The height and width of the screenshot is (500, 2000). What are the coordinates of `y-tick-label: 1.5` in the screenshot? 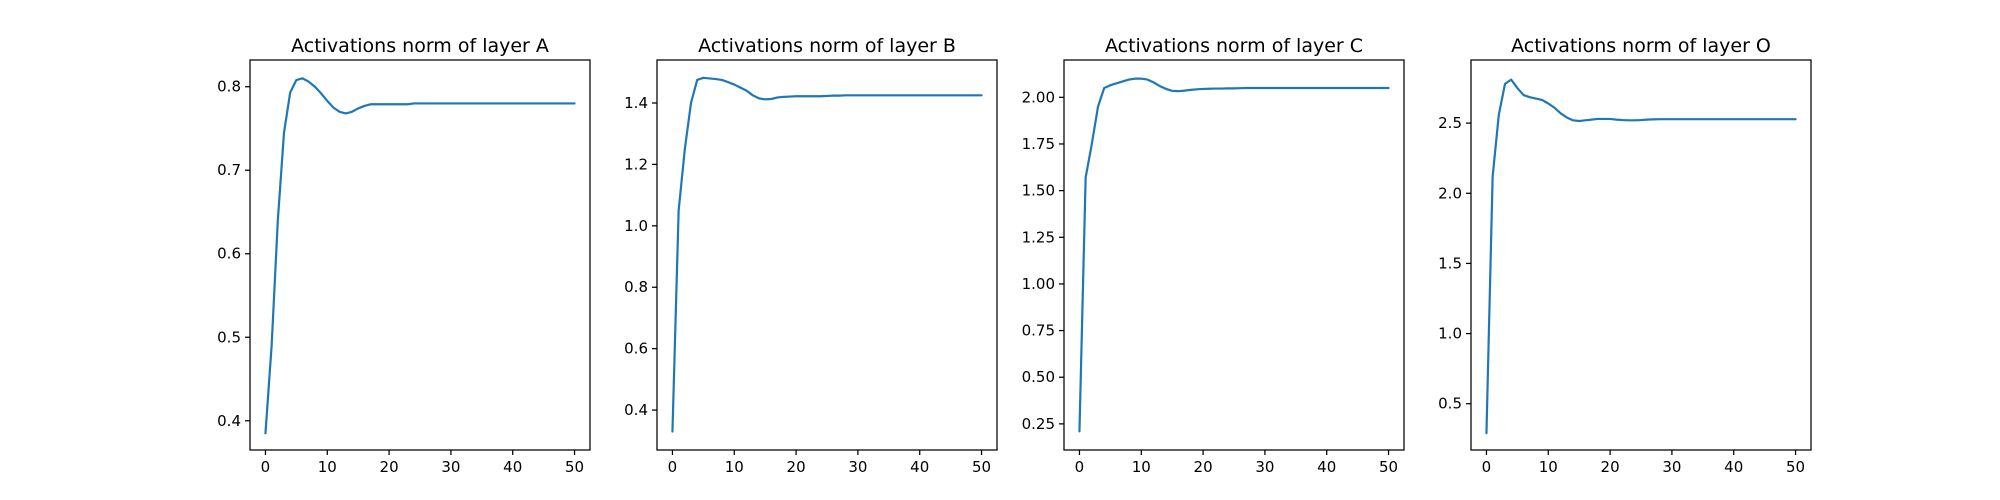 It's located at (1450, 263).